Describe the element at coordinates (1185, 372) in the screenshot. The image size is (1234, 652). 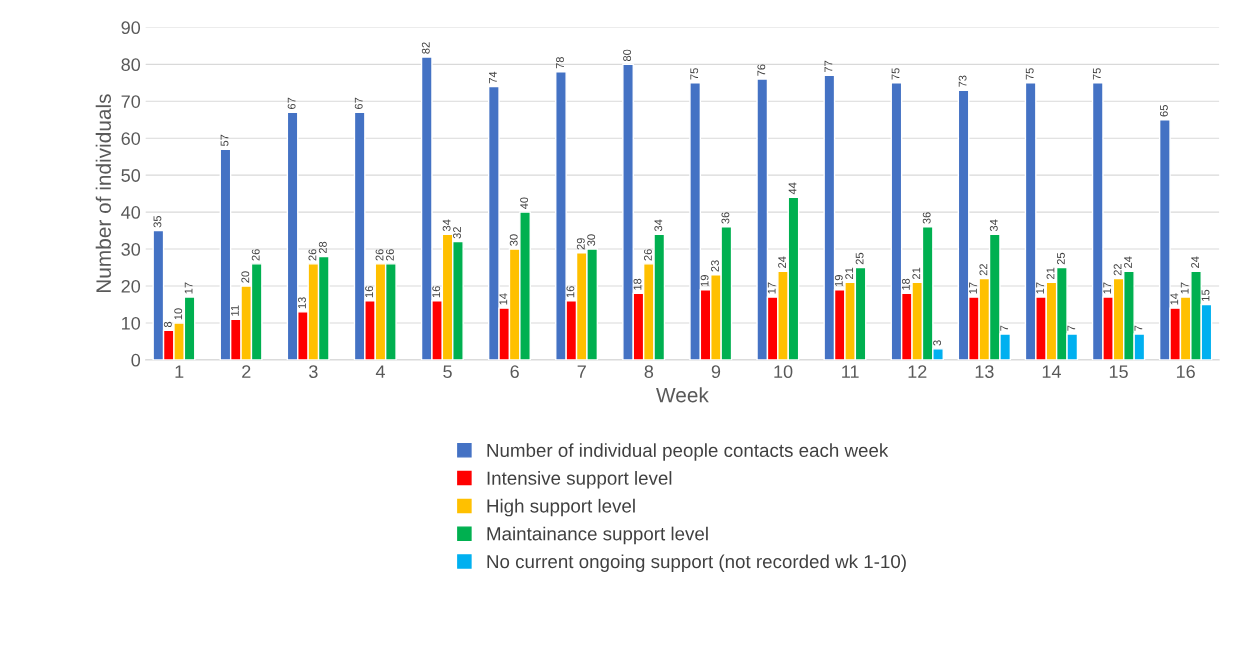
I see `x-tick-label: 16` at that location.